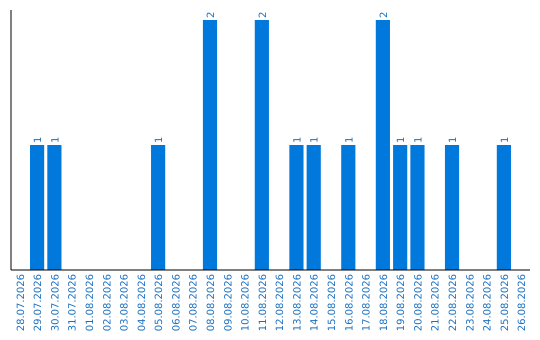 The height and width of the screenshot is (340, 540). What do you see at coordinates (160, 303) in the screenshot?
I see `x-tick-label: 05.08.2026` at bounding box center [160, 303].